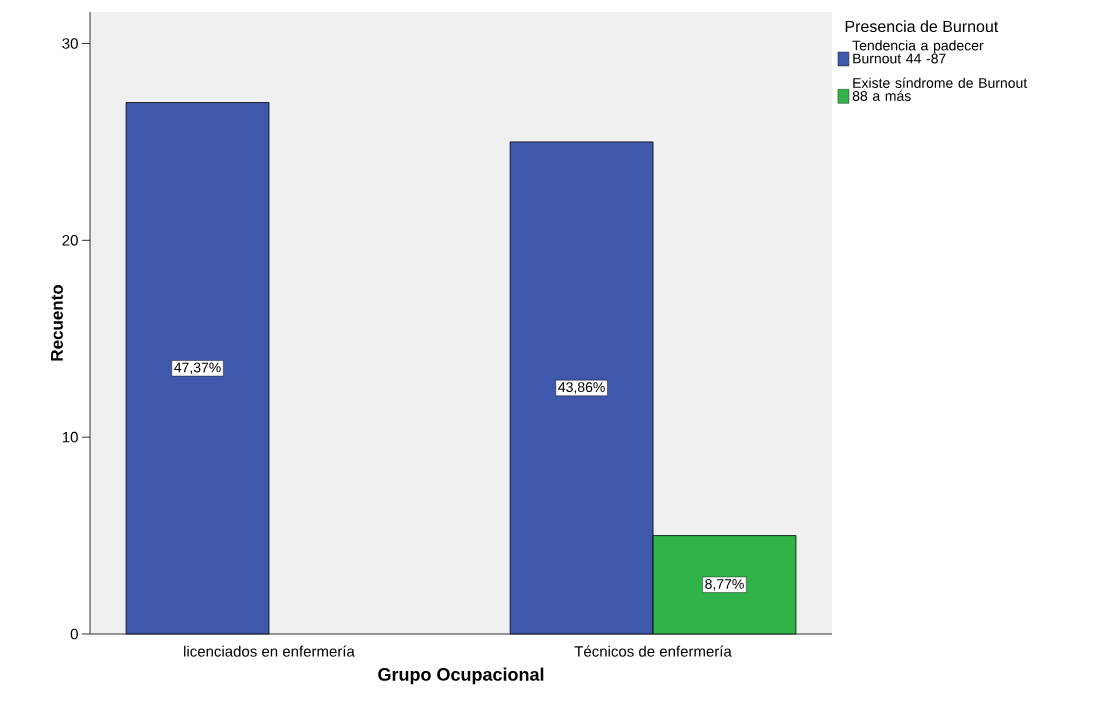 This screenshot has width=1102, height=702. I want to click on legend-label: Tendencia a padecer Burnout 44 -87, so click(918, 52).